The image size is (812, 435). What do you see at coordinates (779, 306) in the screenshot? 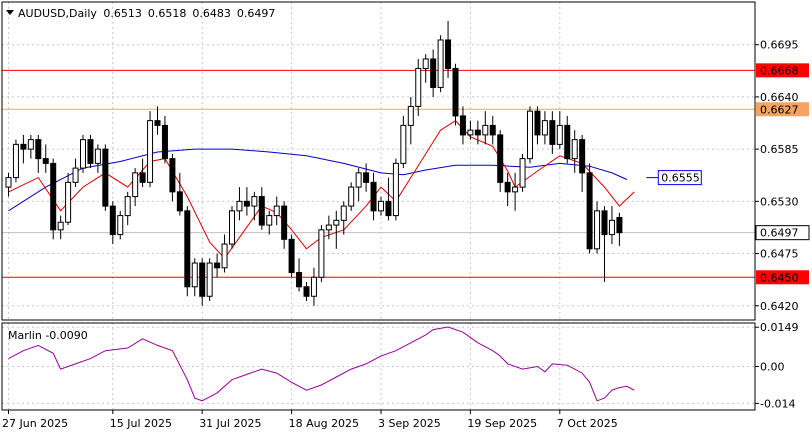
I see `price-tick-label: 0.6420` at bounding box center [779, 306].